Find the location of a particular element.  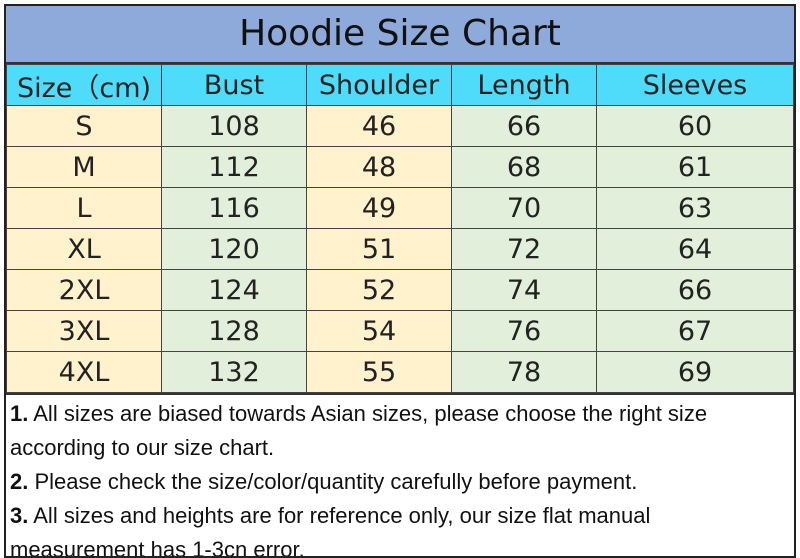

column-header: Bust is located at coordinates (234, 85).